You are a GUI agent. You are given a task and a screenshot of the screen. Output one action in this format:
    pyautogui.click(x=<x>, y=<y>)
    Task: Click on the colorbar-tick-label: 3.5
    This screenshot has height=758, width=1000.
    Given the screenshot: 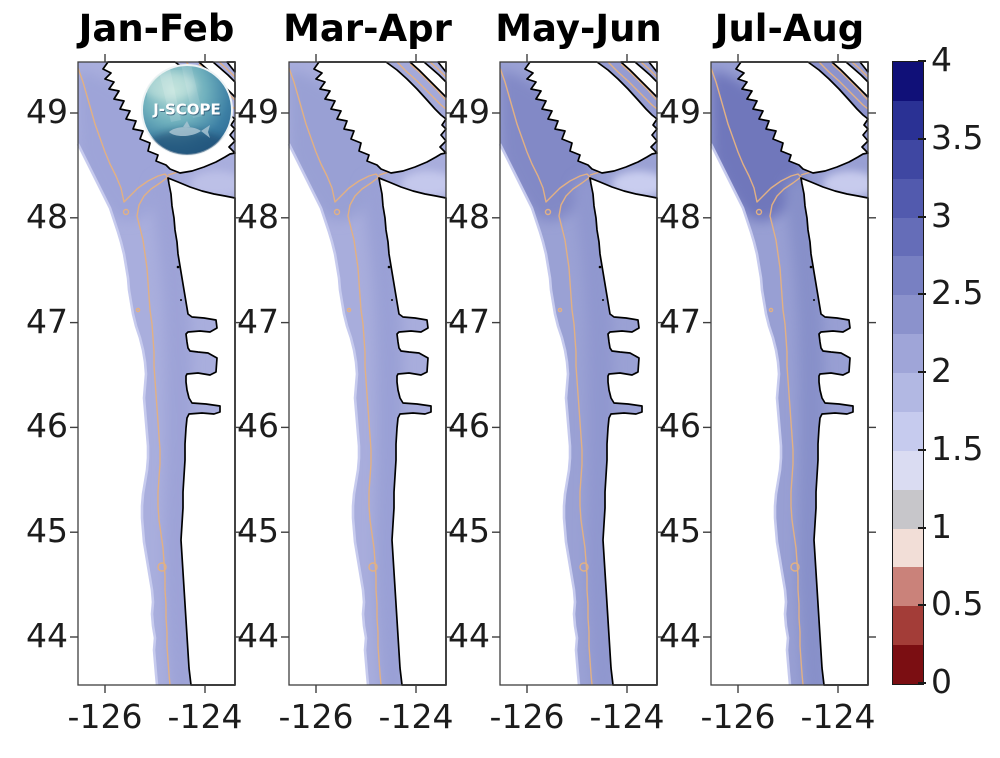 What is the action you would take?
    pyautogui.click(x=957, y=137)
    